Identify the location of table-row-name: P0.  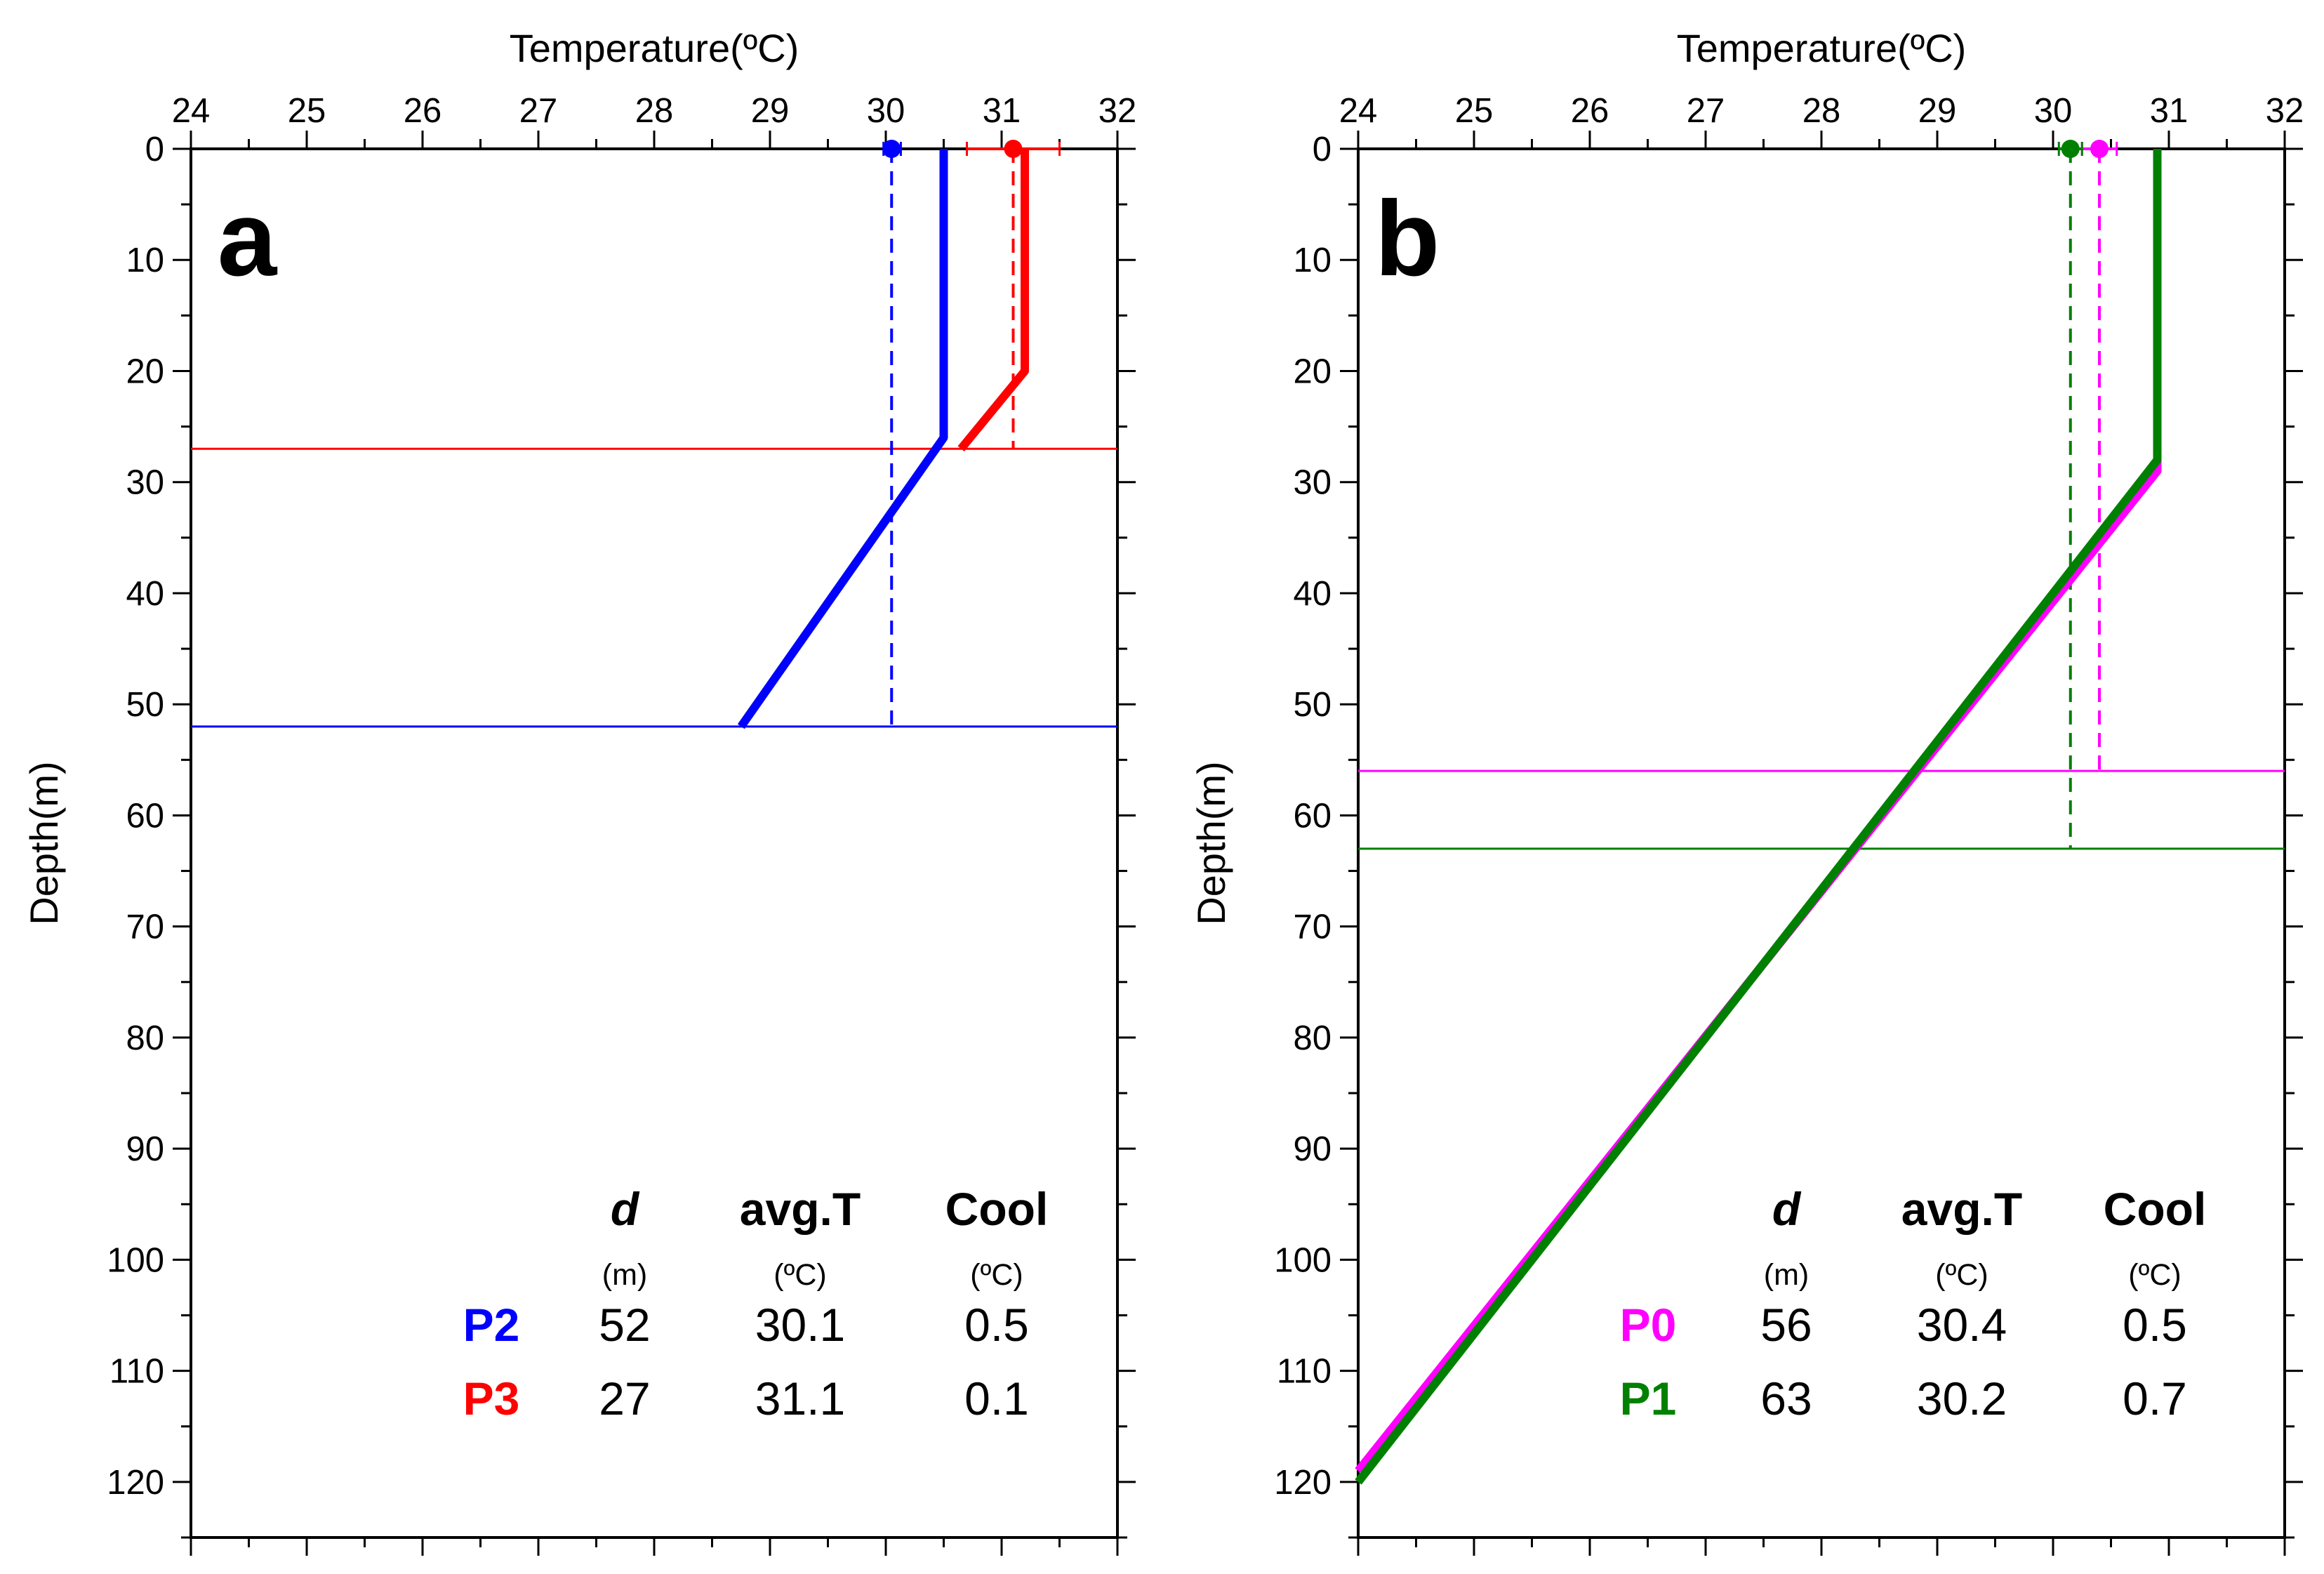
(1648, 1325).